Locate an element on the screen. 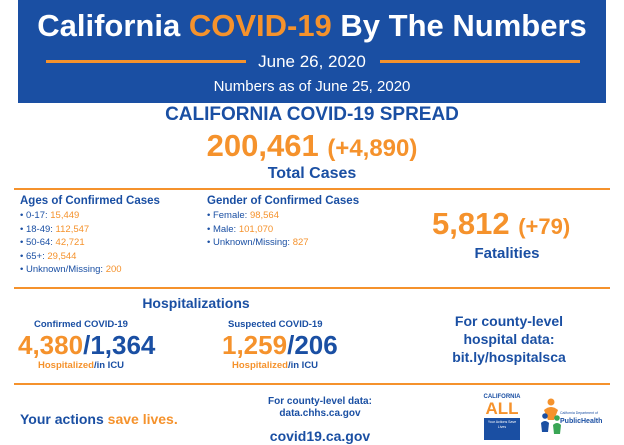 The width and height of the screenshot is (624, 445). suspected-caption: Hospitalized/in ICU is located at coordinates (275, 365).